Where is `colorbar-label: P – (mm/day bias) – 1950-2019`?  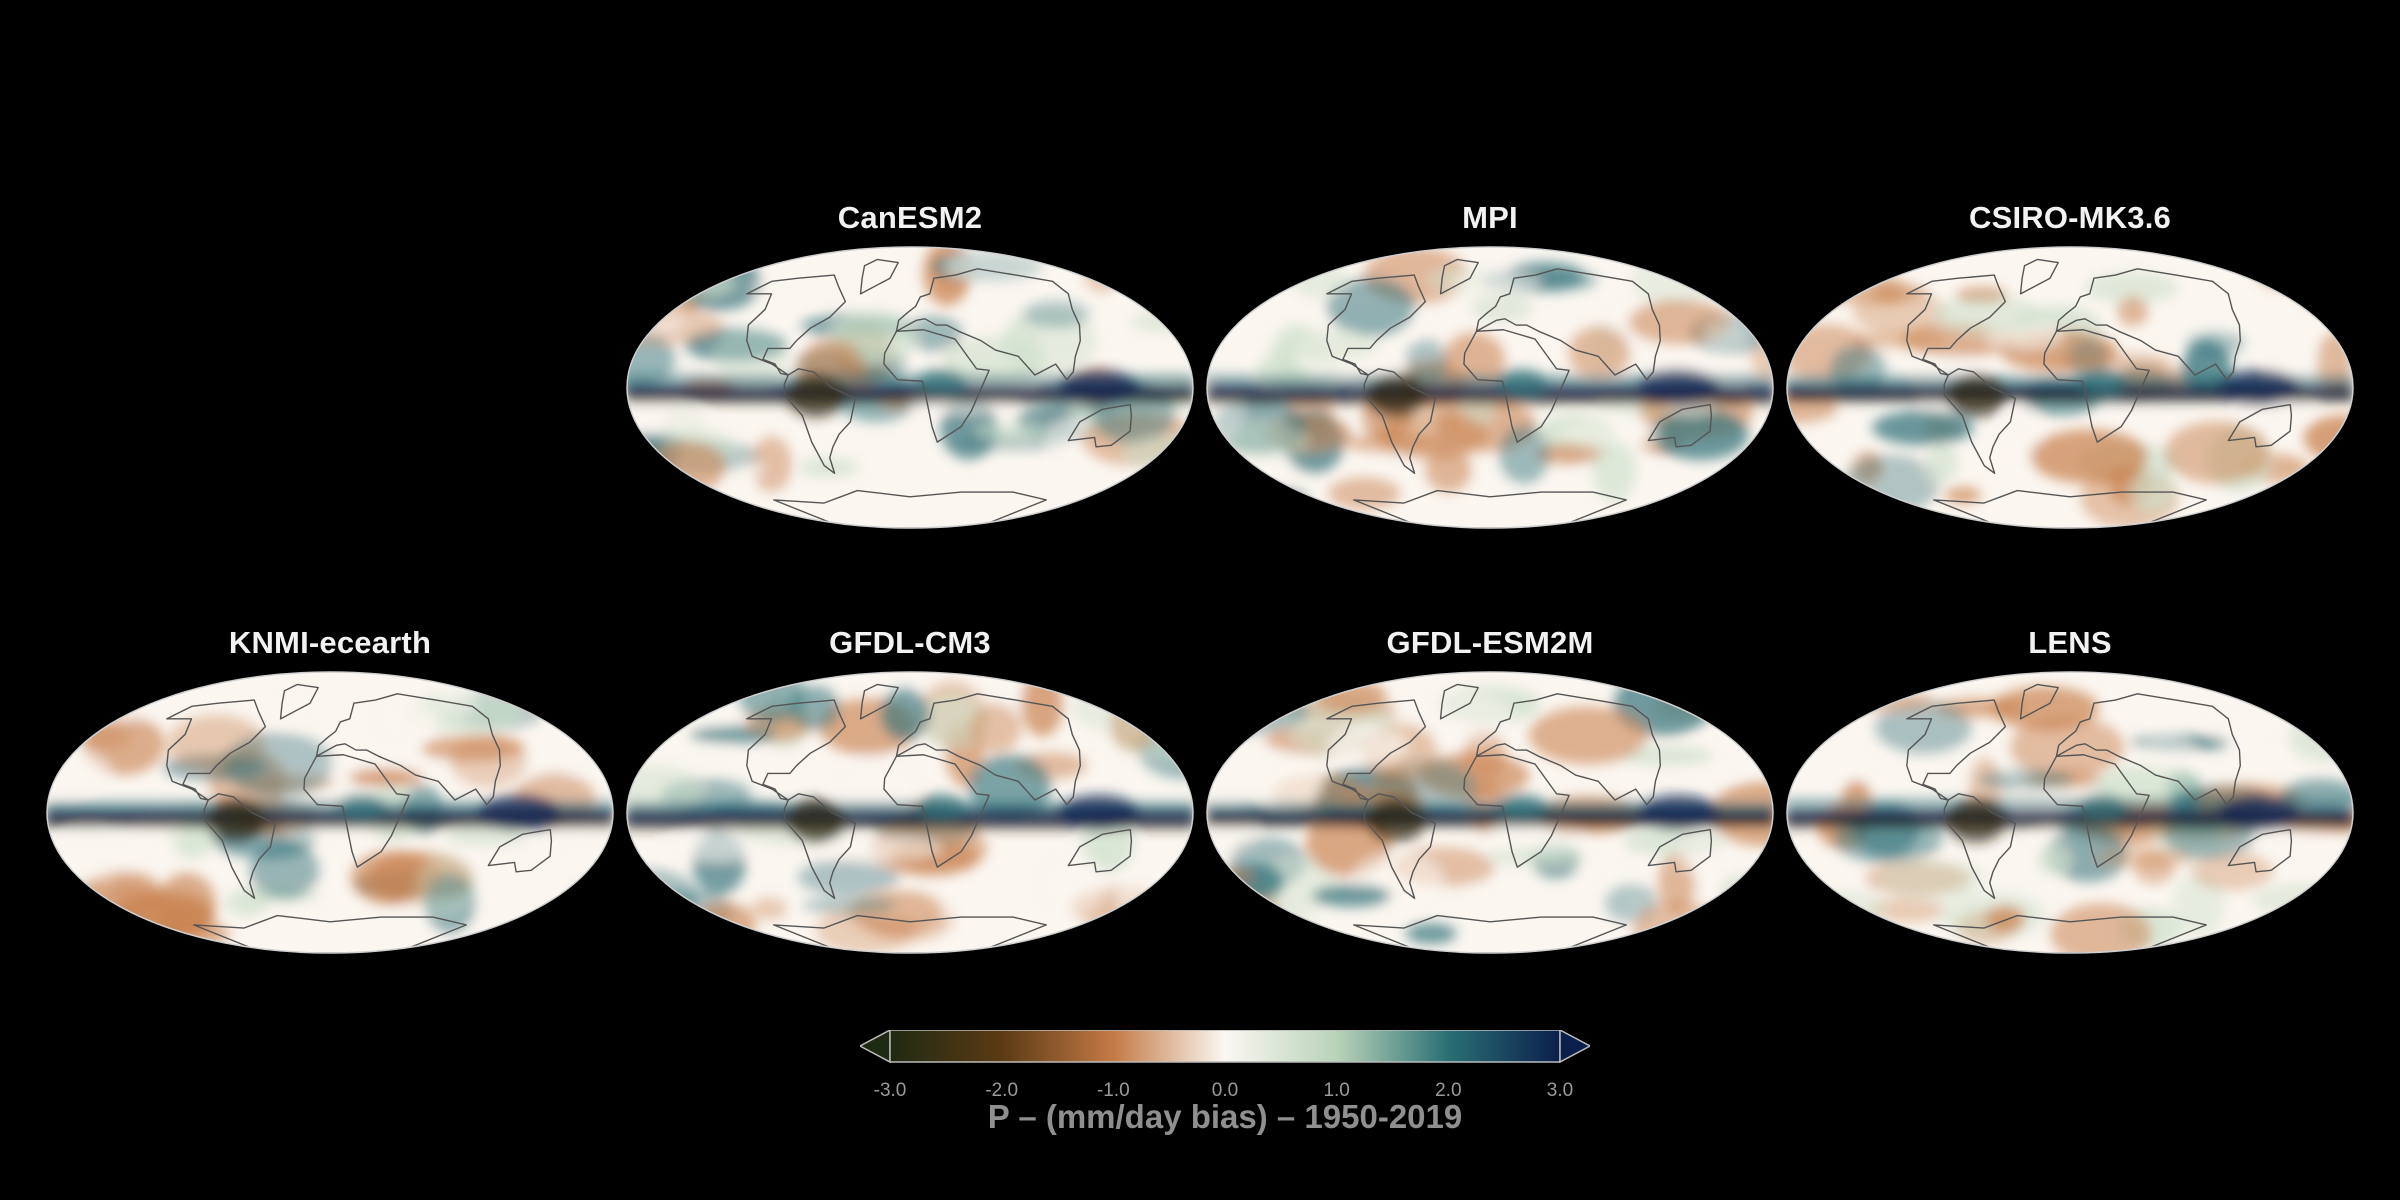
colorbar-label: P – (mm/day bias) – 1950-2019 is located at coordinates (1225, 1116).